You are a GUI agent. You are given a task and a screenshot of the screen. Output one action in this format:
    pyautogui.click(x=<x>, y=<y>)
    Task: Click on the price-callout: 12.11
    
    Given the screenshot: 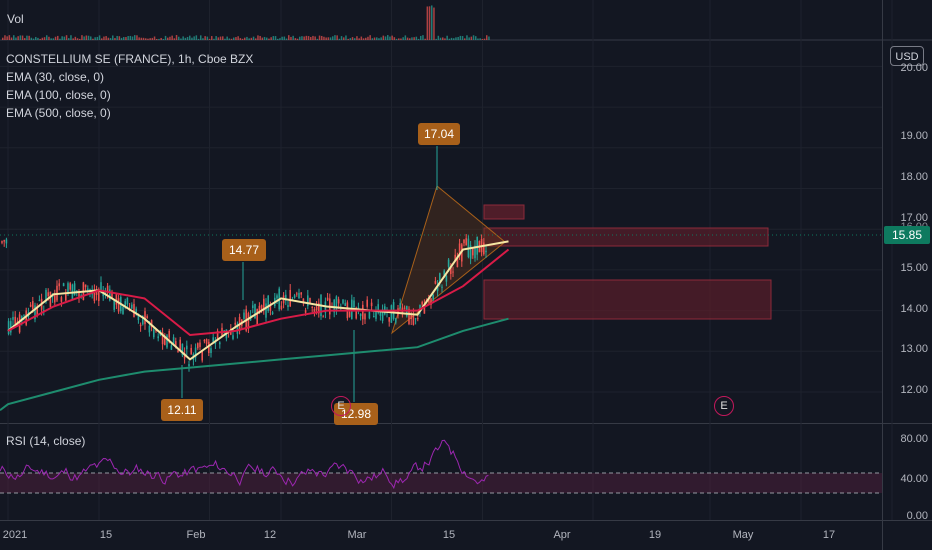 What is the action you would take?
    pyautogui.click(x=182, y=410)
    